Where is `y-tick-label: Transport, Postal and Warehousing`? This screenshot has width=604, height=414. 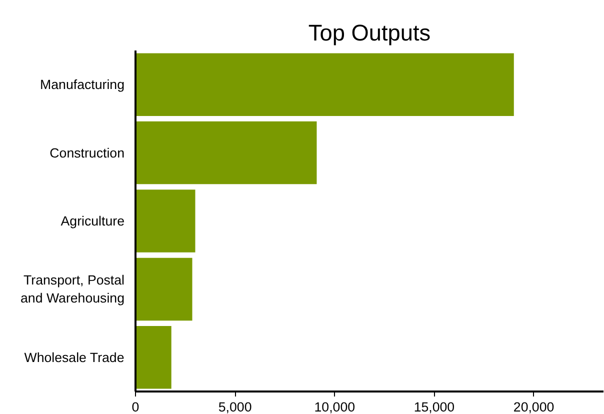
y-tick-label: Transport, Postal and Warehousing is located at coordinates (72, 289).